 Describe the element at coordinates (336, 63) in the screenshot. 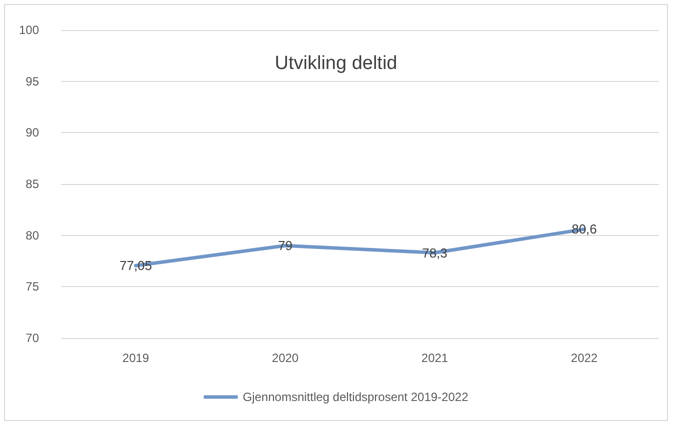

I see `text: Utvikling deltid` at that location.